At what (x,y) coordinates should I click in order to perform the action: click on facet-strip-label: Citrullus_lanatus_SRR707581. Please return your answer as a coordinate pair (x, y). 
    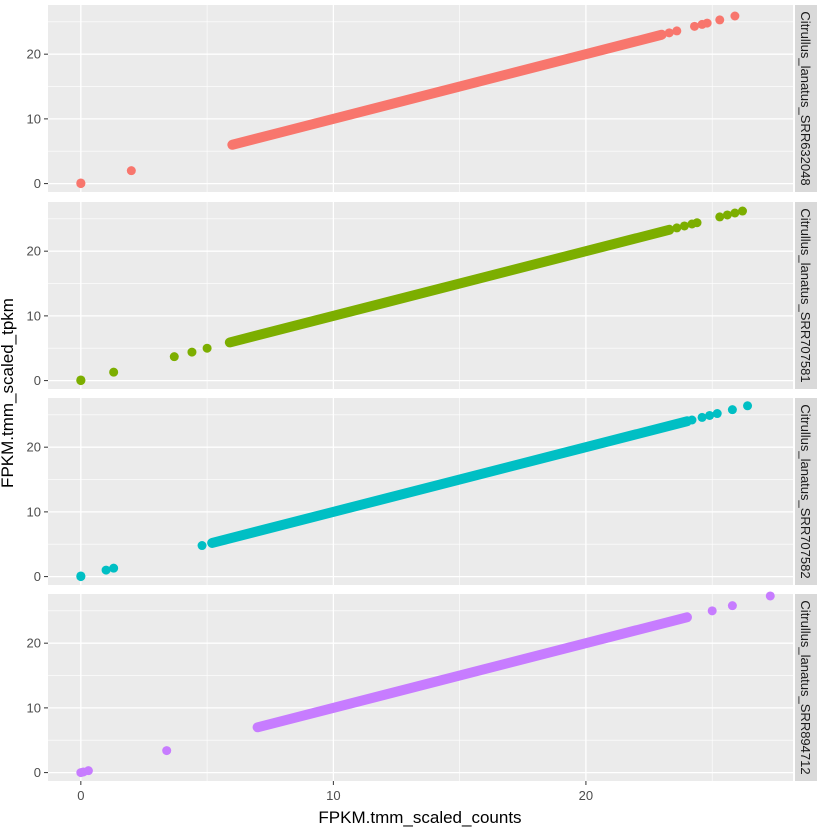
    Looking at the image, I should click on (805, 295).